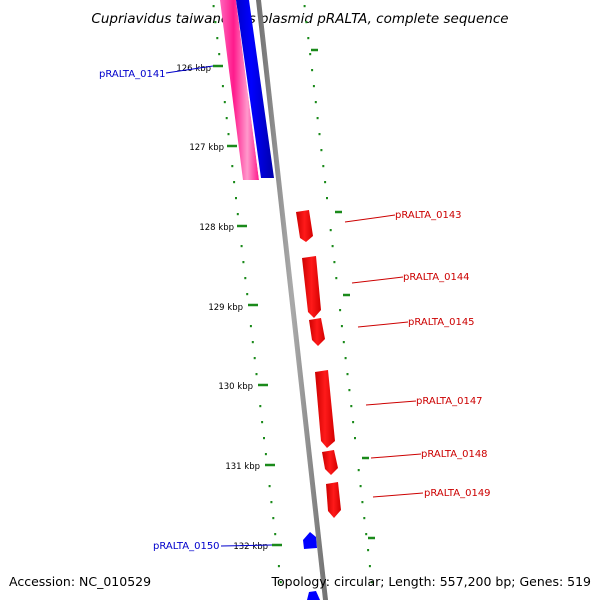 The width and height of the screenshot is (600, 600). I want to click on gene-pRALTA_0144-arrow, so click(311, 287).